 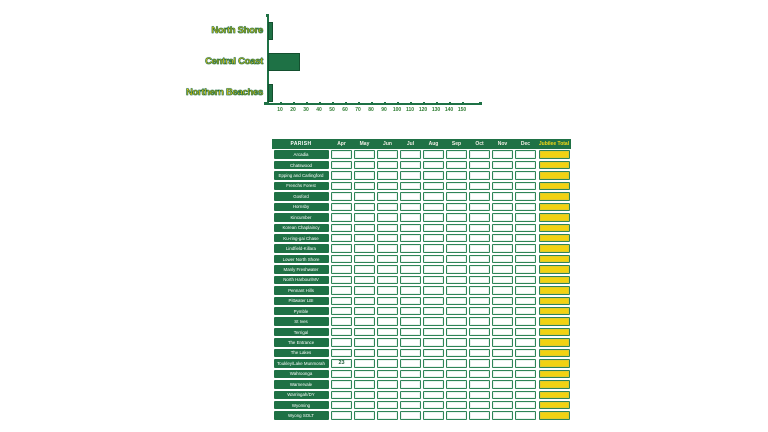 What do you see at coordinates (525, 144) in the screenshot?
I see `header-cell-dec: Dec` at bounding box center [525, 144].